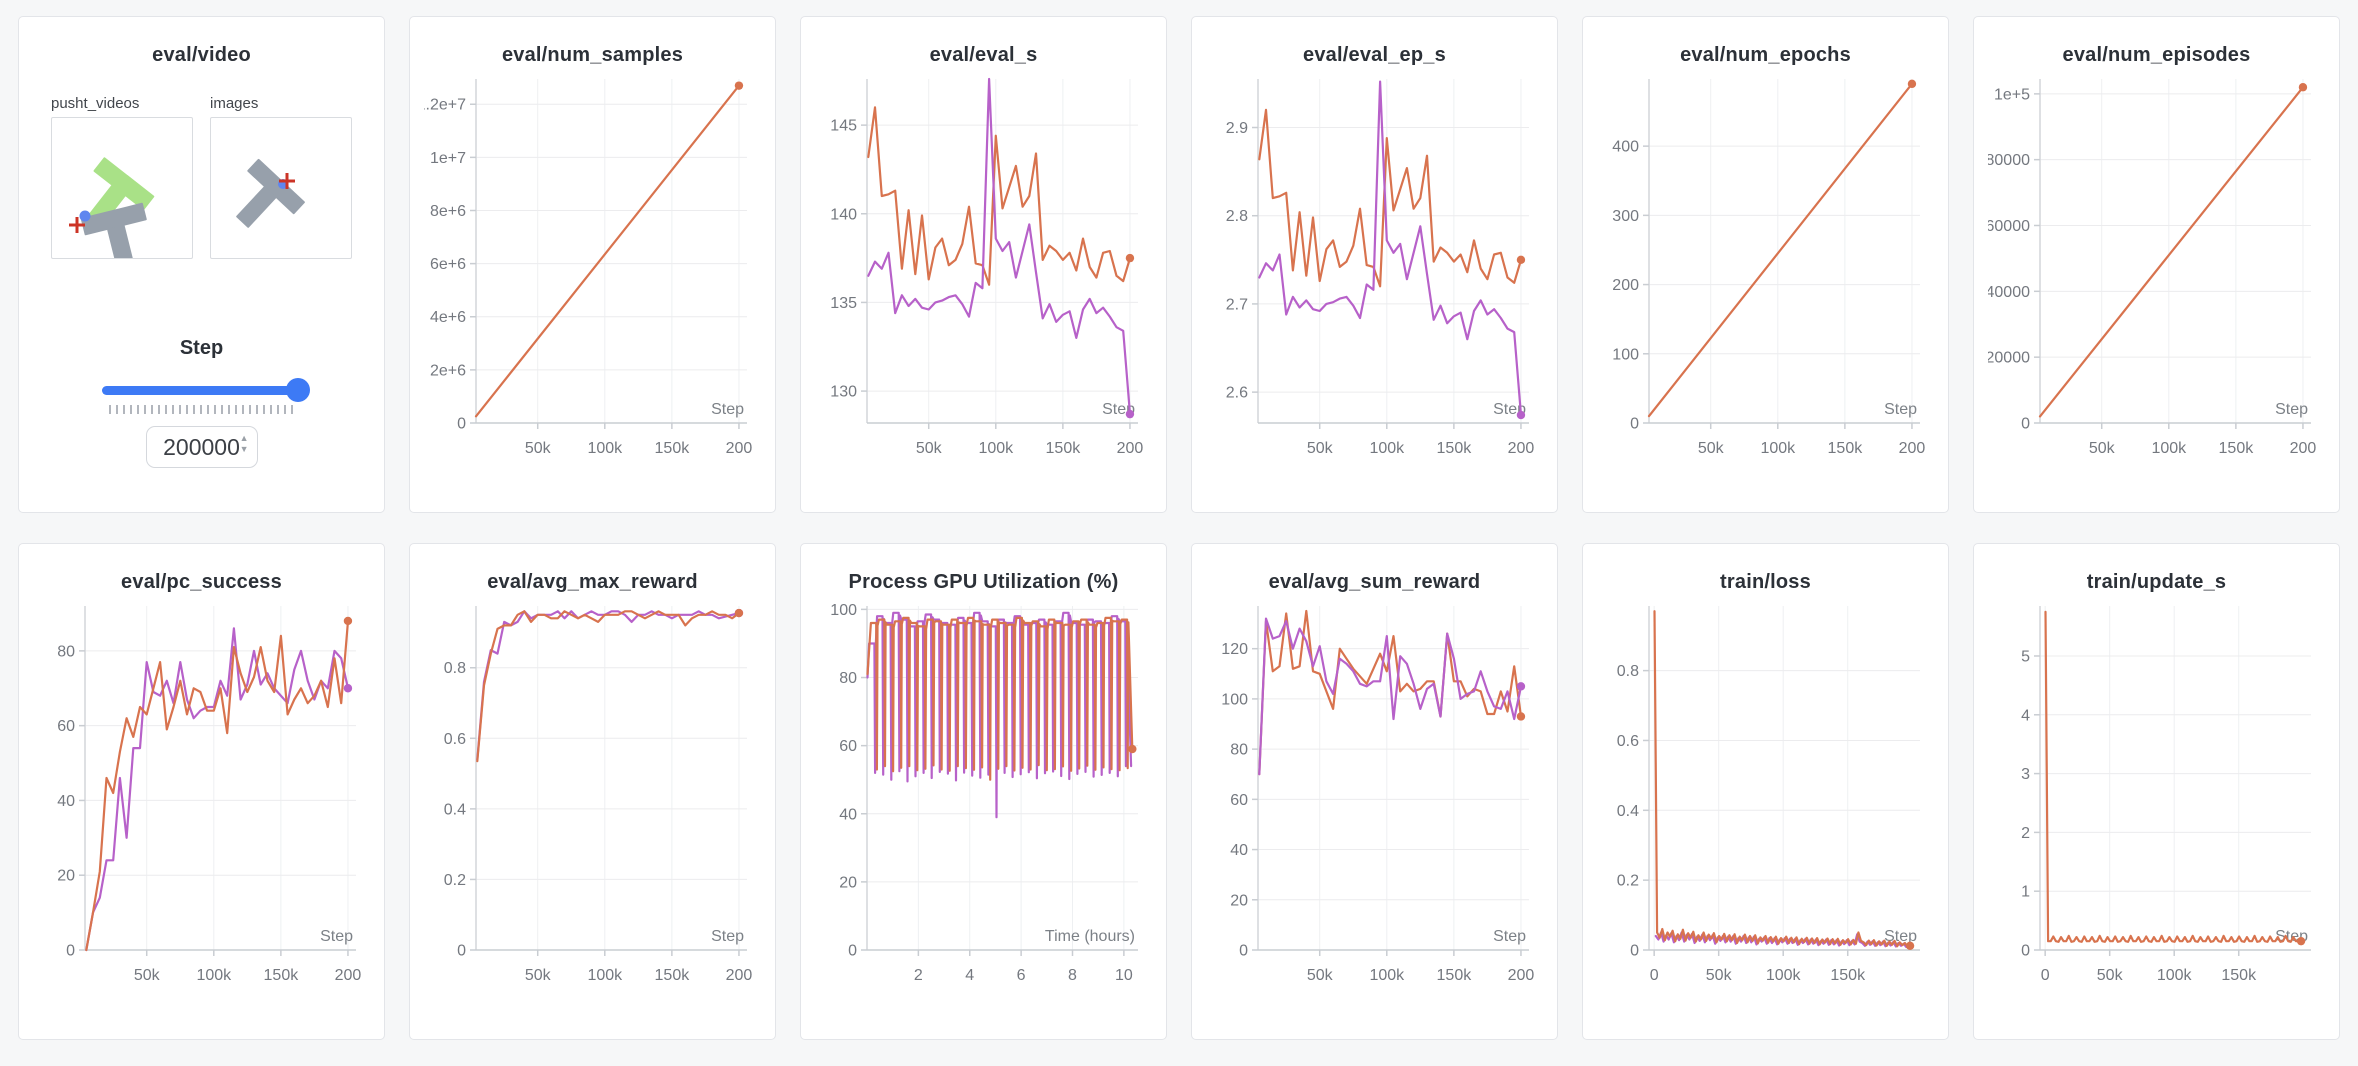 The width and height of the screenshot is (2358, 1066). I want to click on svg-text: 2e+6, so click(448, 370).